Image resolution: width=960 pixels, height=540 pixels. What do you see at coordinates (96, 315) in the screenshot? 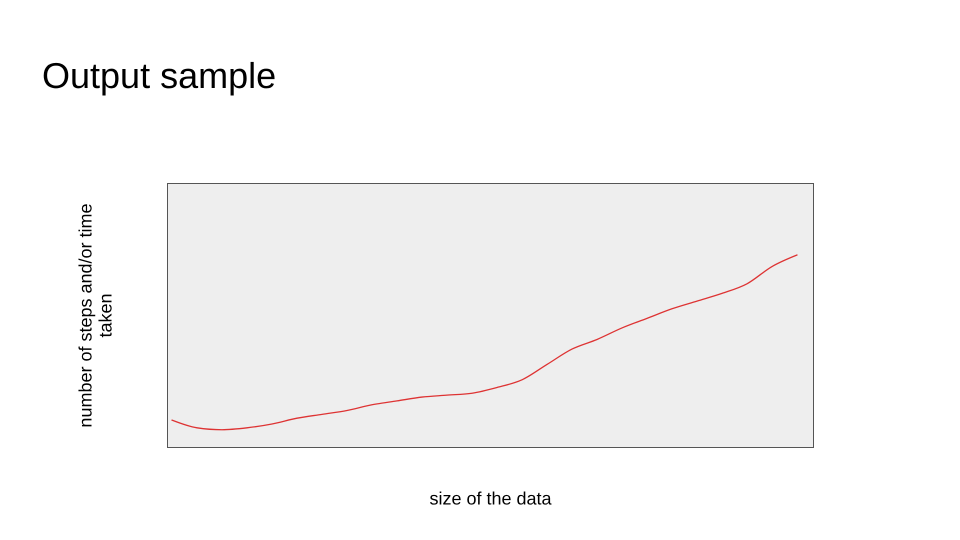
I see `y-axis-title: number of steps and/or time taken` at bounding box center [96, 315].